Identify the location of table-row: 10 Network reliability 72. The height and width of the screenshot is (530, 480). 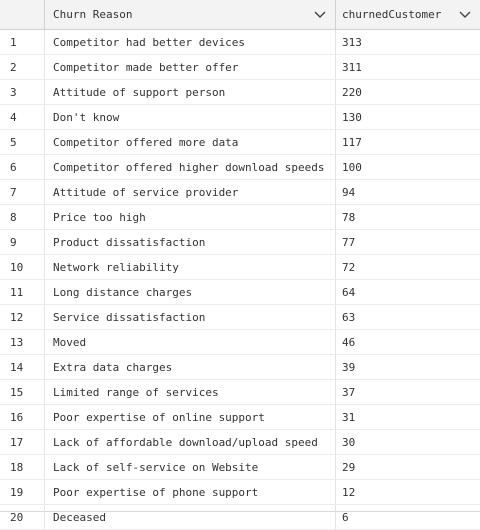
(240, 267).